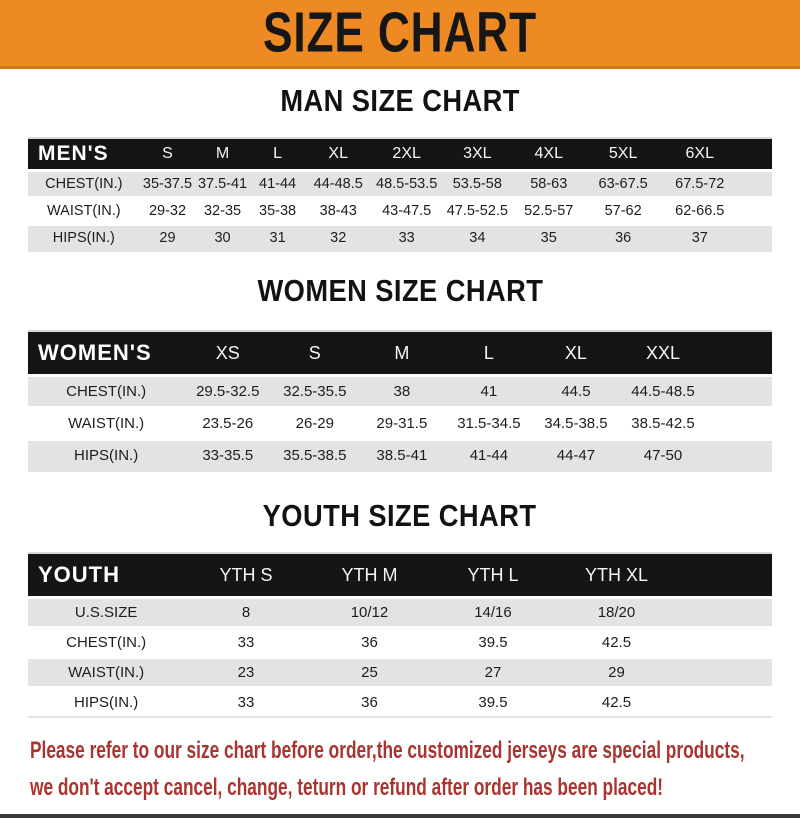 The image size is (800, 818). Describe the element at coordinates (228, 454) in the screenshot. I see `table-cell: 33-35.5` at that location.